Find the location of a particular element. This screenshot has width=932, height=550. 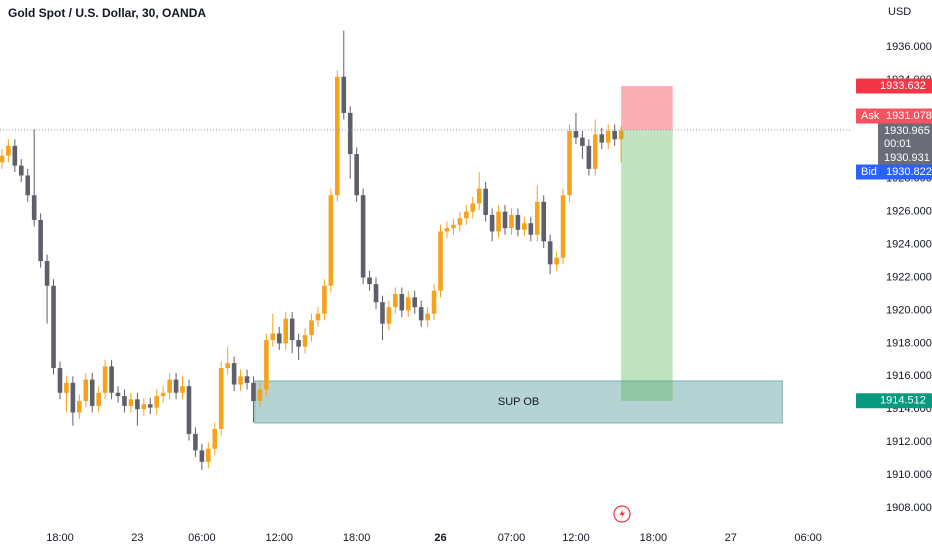

zone-label: SUP OB is located at coordinates (518, 402).